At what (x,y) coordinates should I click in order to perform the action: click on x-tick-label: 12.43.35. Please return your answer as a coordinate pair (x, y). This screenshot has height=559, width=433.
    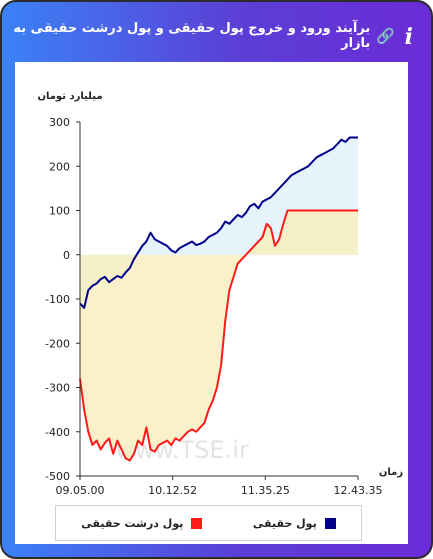
    Looking at the image, I should click on (358, 490).